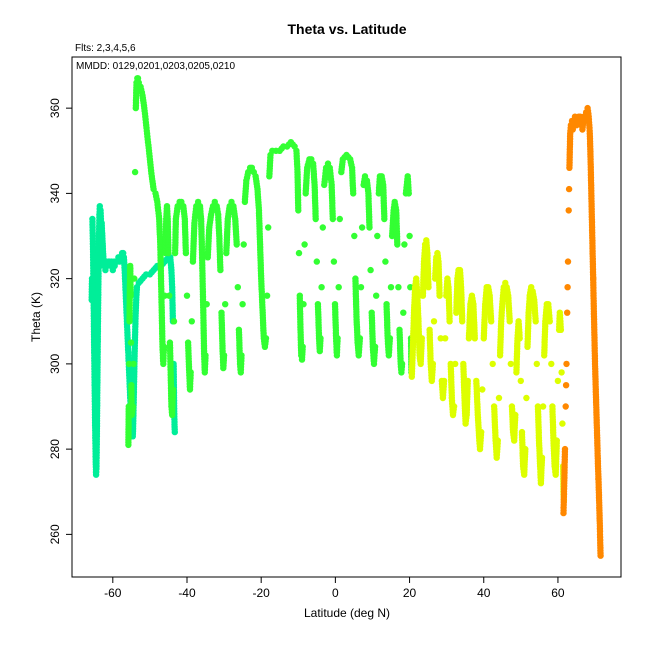 The height and width of the screenshot is (650, 650). I want to click on x-tick-label: -60, so click(113, 593).